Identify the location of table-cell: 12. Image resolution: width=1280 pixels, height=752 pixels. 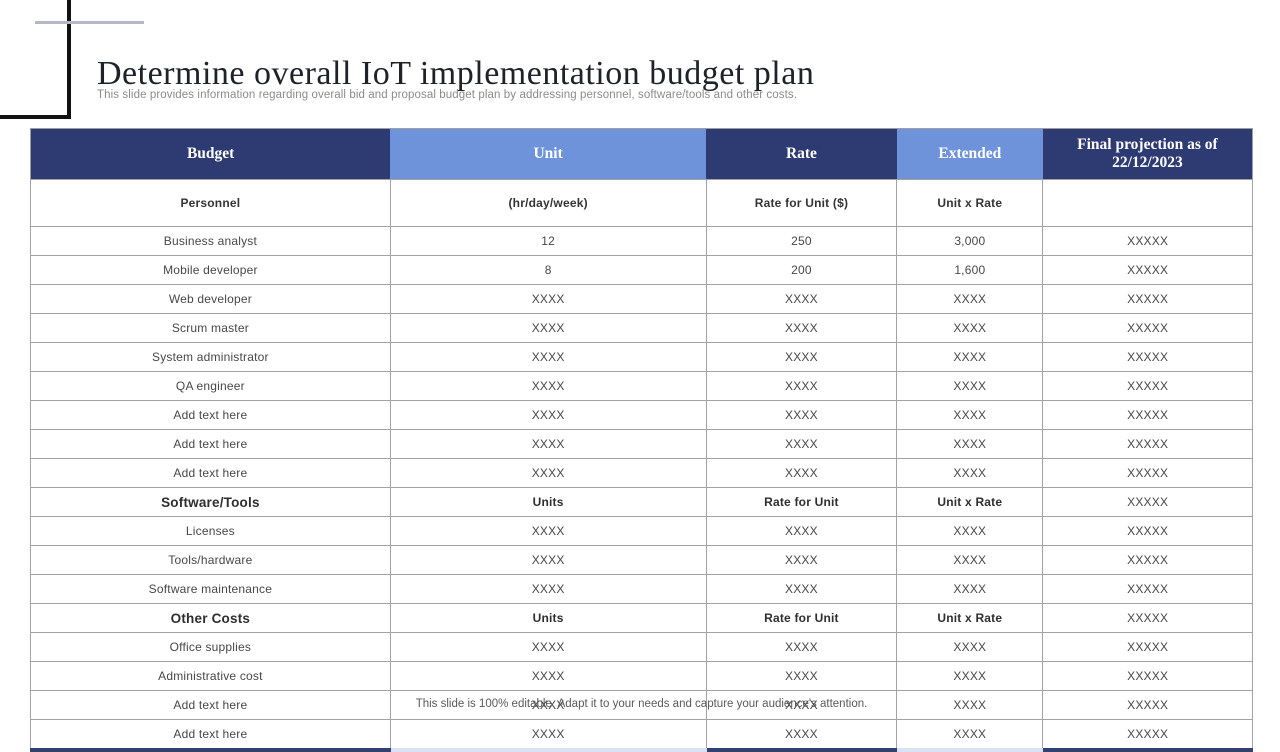
(548, 241).